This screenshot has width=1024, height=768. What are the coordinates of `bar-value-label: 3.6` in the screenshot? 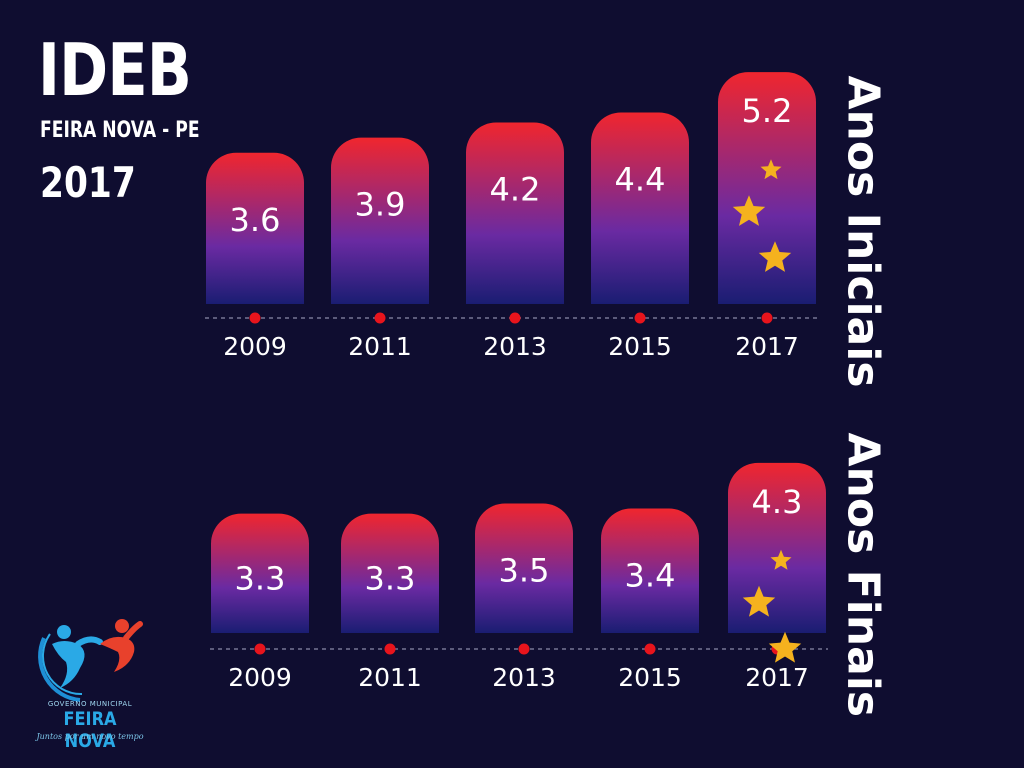 It's located at (255, 220).